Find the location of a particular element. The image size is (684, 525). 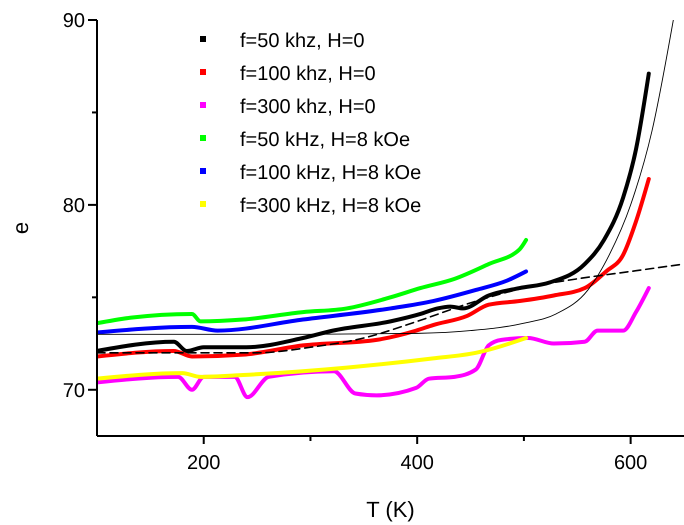

x-tick-label: 600 is located at coordinates (631, 463).